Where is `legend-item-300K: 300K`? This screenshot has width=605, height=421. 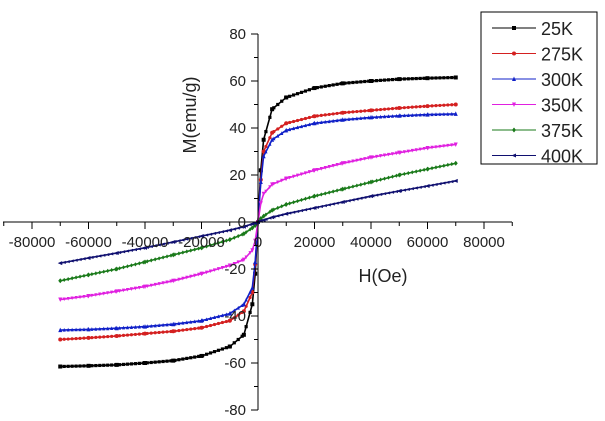
legend-item-300K: 300K is located at coordinates (537, 80).